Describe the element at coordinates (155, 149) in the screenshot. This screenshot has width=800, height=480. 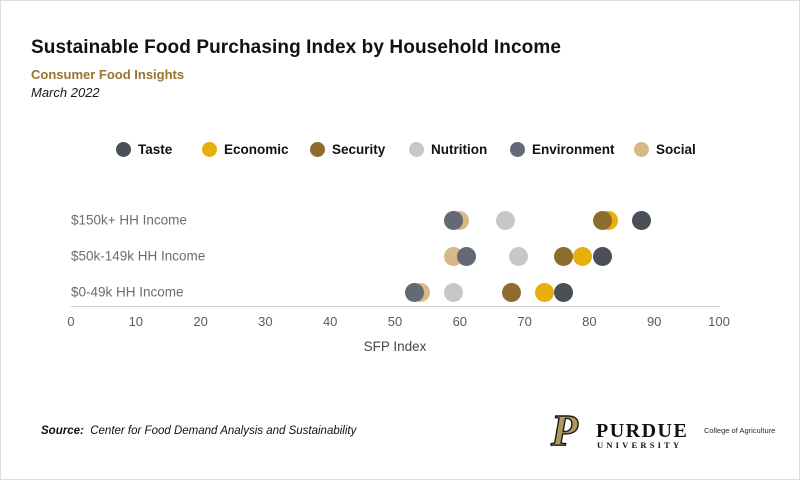
I see `legend-label: Taste` at that location.